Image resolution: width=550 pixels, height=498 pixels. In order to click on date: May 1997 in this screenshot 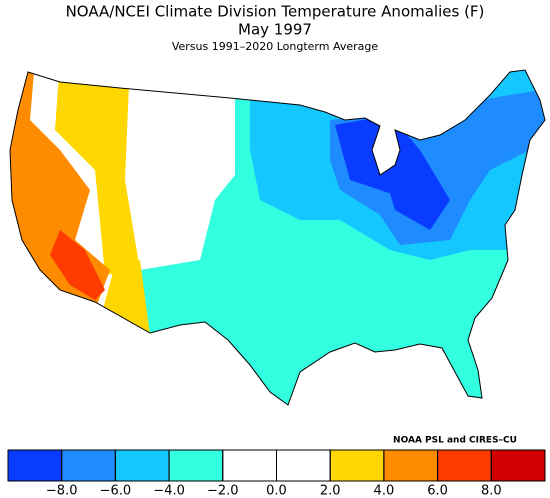, I will do `click(275, 30)`.